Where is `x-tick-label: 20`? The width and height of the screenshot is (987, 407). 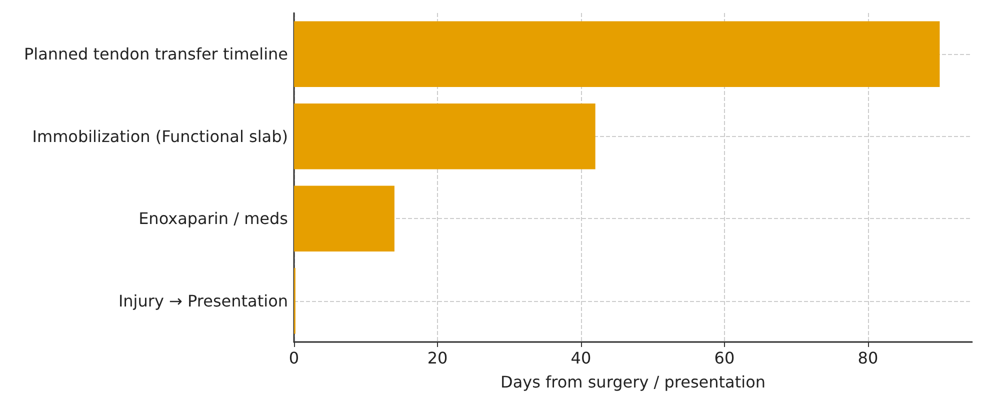 x-tick-label: 20 is located at coordinates (437, 358).